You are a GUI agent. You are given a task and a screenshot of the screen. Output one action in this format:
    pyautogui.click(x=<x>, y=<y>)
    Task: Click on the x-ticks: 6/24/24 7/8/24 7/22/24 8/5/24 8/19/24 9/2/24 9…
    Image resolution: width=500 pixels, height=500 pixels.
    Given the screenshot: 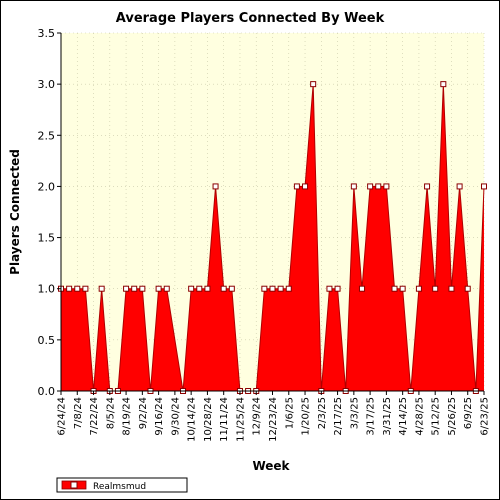 What is the action you would take?
    pyautogui.click(x=274, y=416)
    